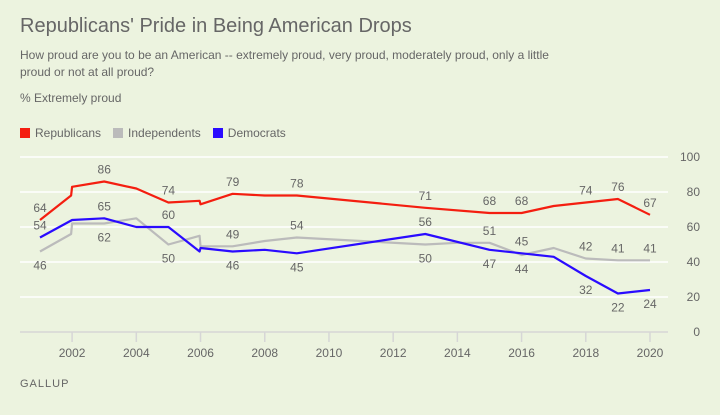 The width and height of the screenshot is (720, 415). What do you see at coordinates (426, 222) in the screenshot?
I see `data-label-democrats: 56` at bounding box center [426, 222].